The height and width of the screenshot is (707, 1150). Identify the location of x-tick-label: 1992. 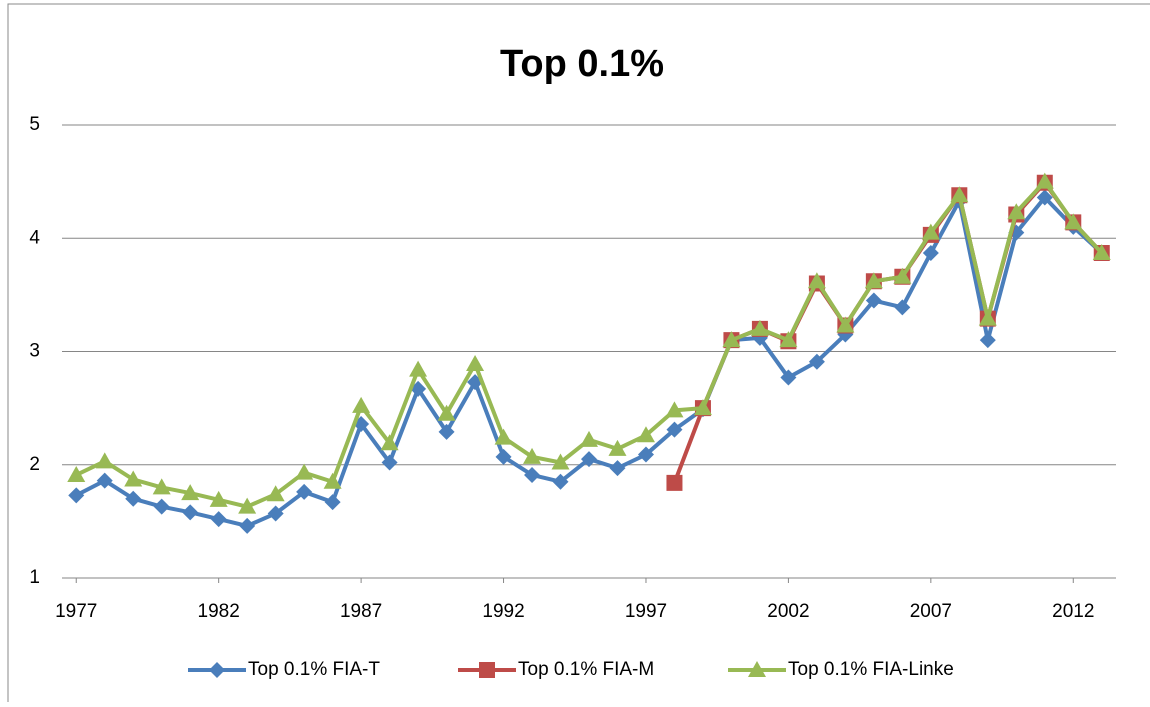
(503, 611).